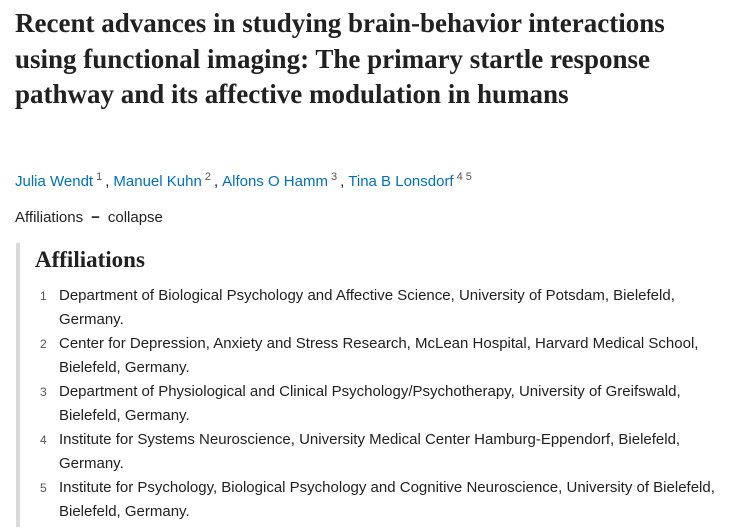 The image size is (729, 531). What do you see at coordinates (157, 181) in the screenshot?
I see `author-name: Manuel Kuhn` at bounding box center [157, 181].